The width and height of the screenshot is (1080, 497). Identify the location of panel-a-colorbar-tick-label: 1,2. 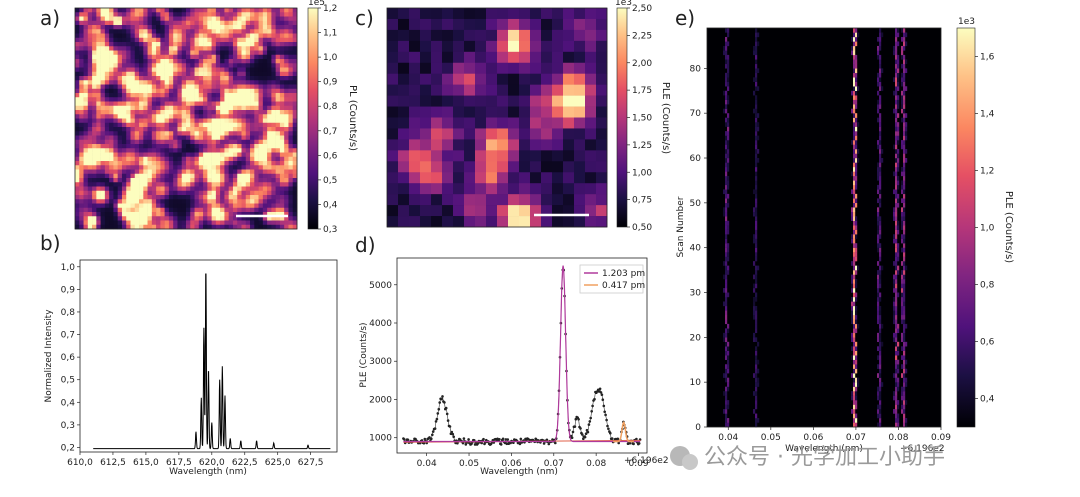
(330, 9).